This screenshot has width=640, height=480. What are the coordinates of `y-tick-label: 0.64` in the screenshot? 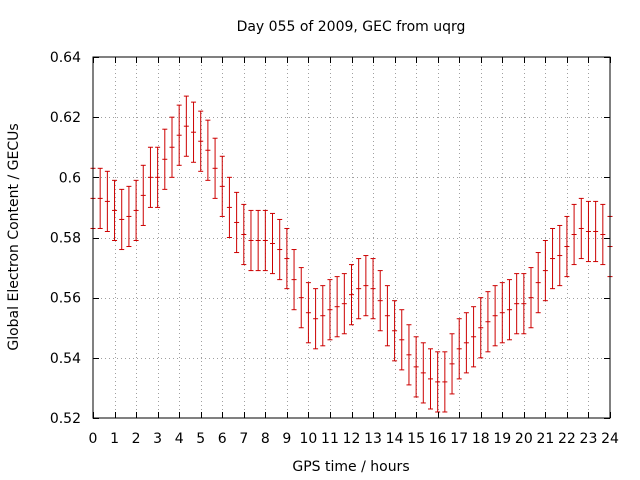 It's located at (65, 58).